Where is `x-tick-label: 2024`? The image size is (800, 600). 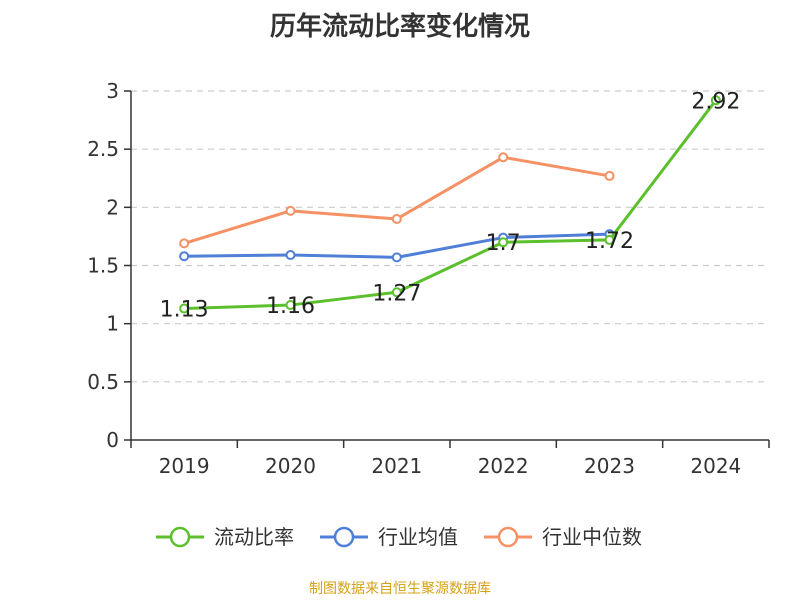 x-tick-label: 2024 is located at coordinates (715, 466).